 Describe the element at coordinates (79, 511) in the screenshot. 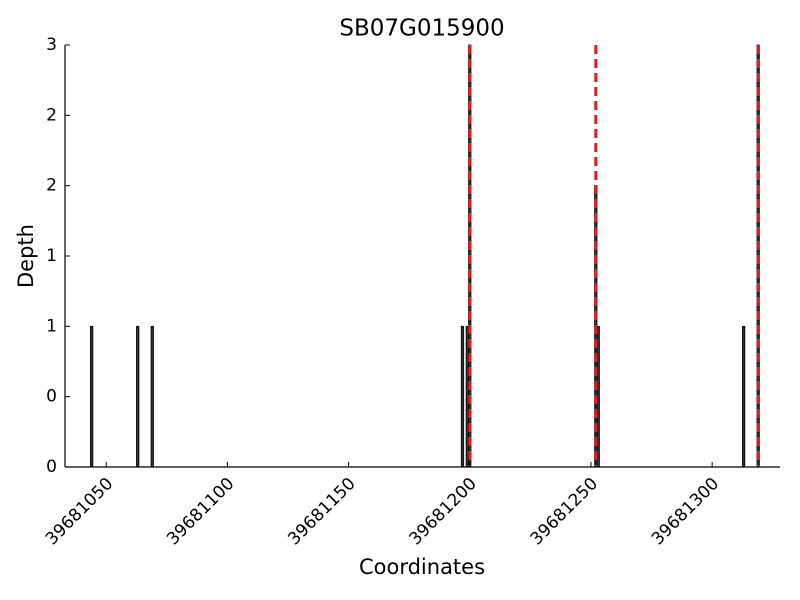

I see `x-tick-label: 39681050` at that location.